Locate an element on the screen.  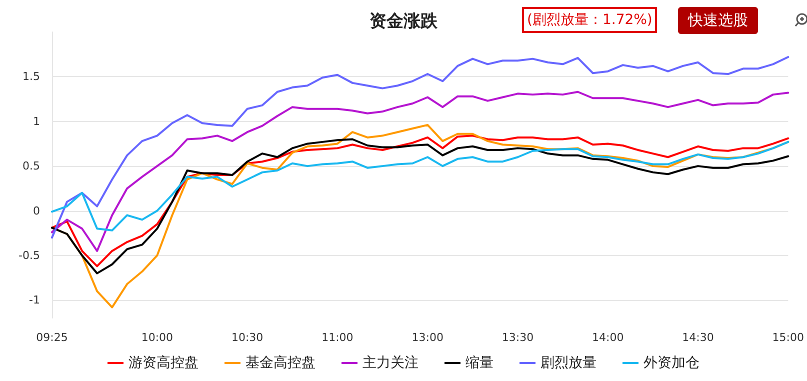
y-tick-label: 1 is located at coordinates (36, 121).